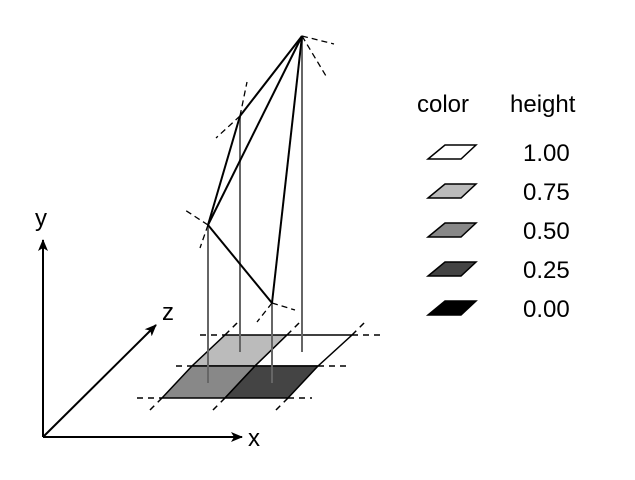 This screenshot has height=480, width=635. What do you see at coordinates (546, 309) in the screenshot?
I see `legend-height-value: 0.00` at bounding box center [546, 309].